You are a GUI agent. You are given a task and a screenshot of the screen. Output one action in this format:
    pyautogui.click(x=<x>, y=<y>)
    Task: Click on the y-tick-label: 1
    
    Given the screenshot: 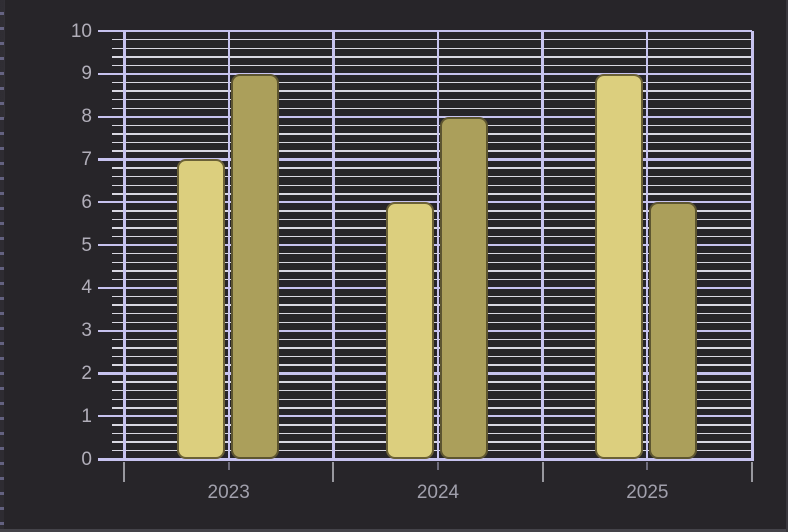 What is the action you would take?
    pyautogui.click(x=86, y=416)
    